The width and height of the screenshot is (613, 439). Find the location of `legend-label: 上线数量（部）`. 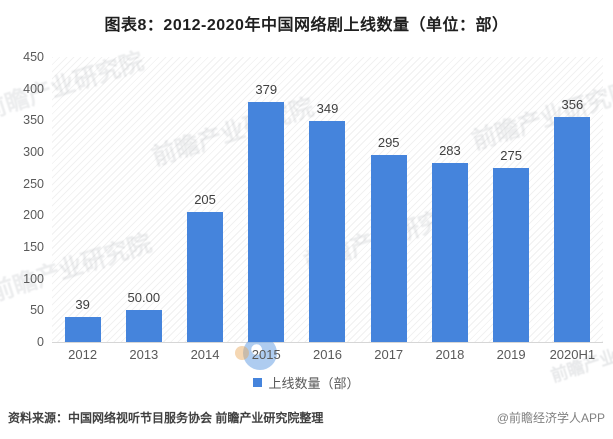

legend-label: 上线数量（部） is located at coordinates (314, 383).